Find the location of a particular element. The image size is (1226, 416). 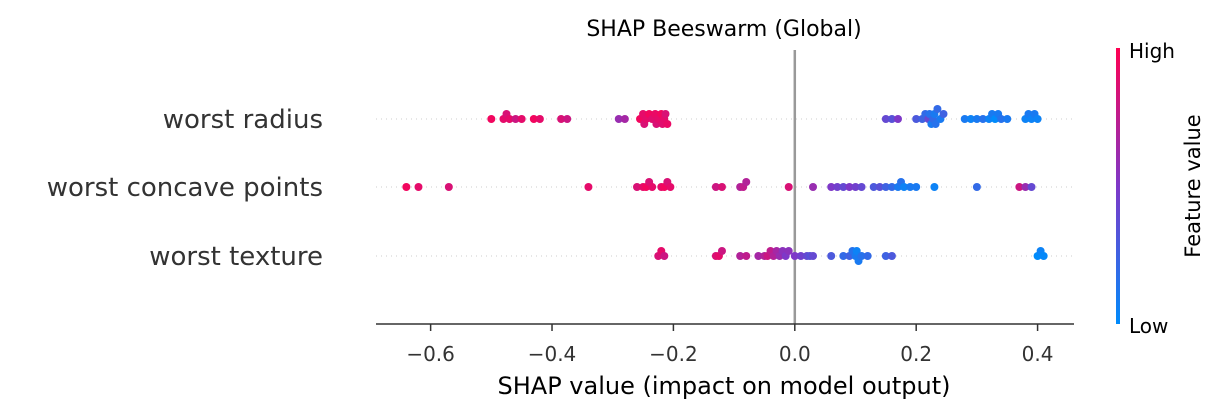

colorbar-low-label: Low is located at coordinates (1148, 326).